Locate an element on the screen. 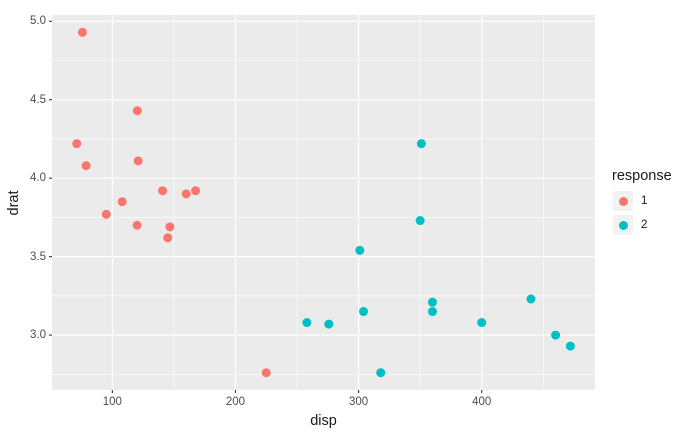  legend-item-label: 1 is located at coordinates (644, 201).